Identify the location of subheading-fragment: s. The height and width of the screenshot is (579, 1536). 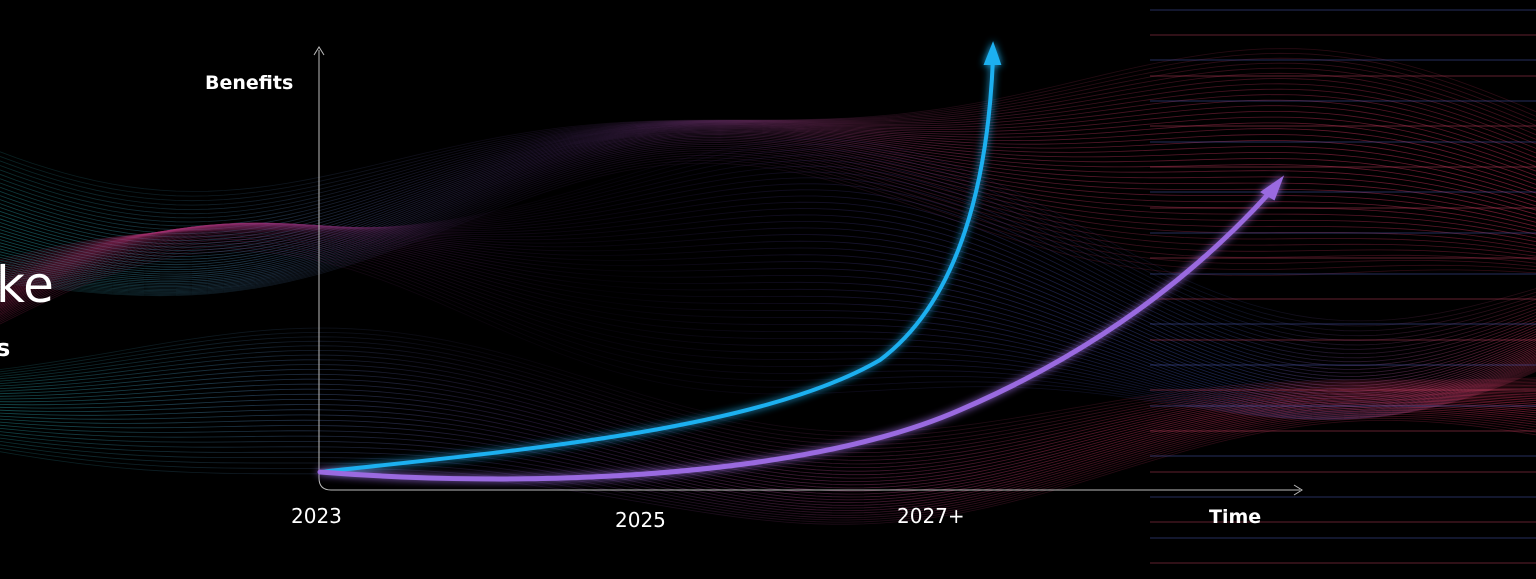
(5, 348).